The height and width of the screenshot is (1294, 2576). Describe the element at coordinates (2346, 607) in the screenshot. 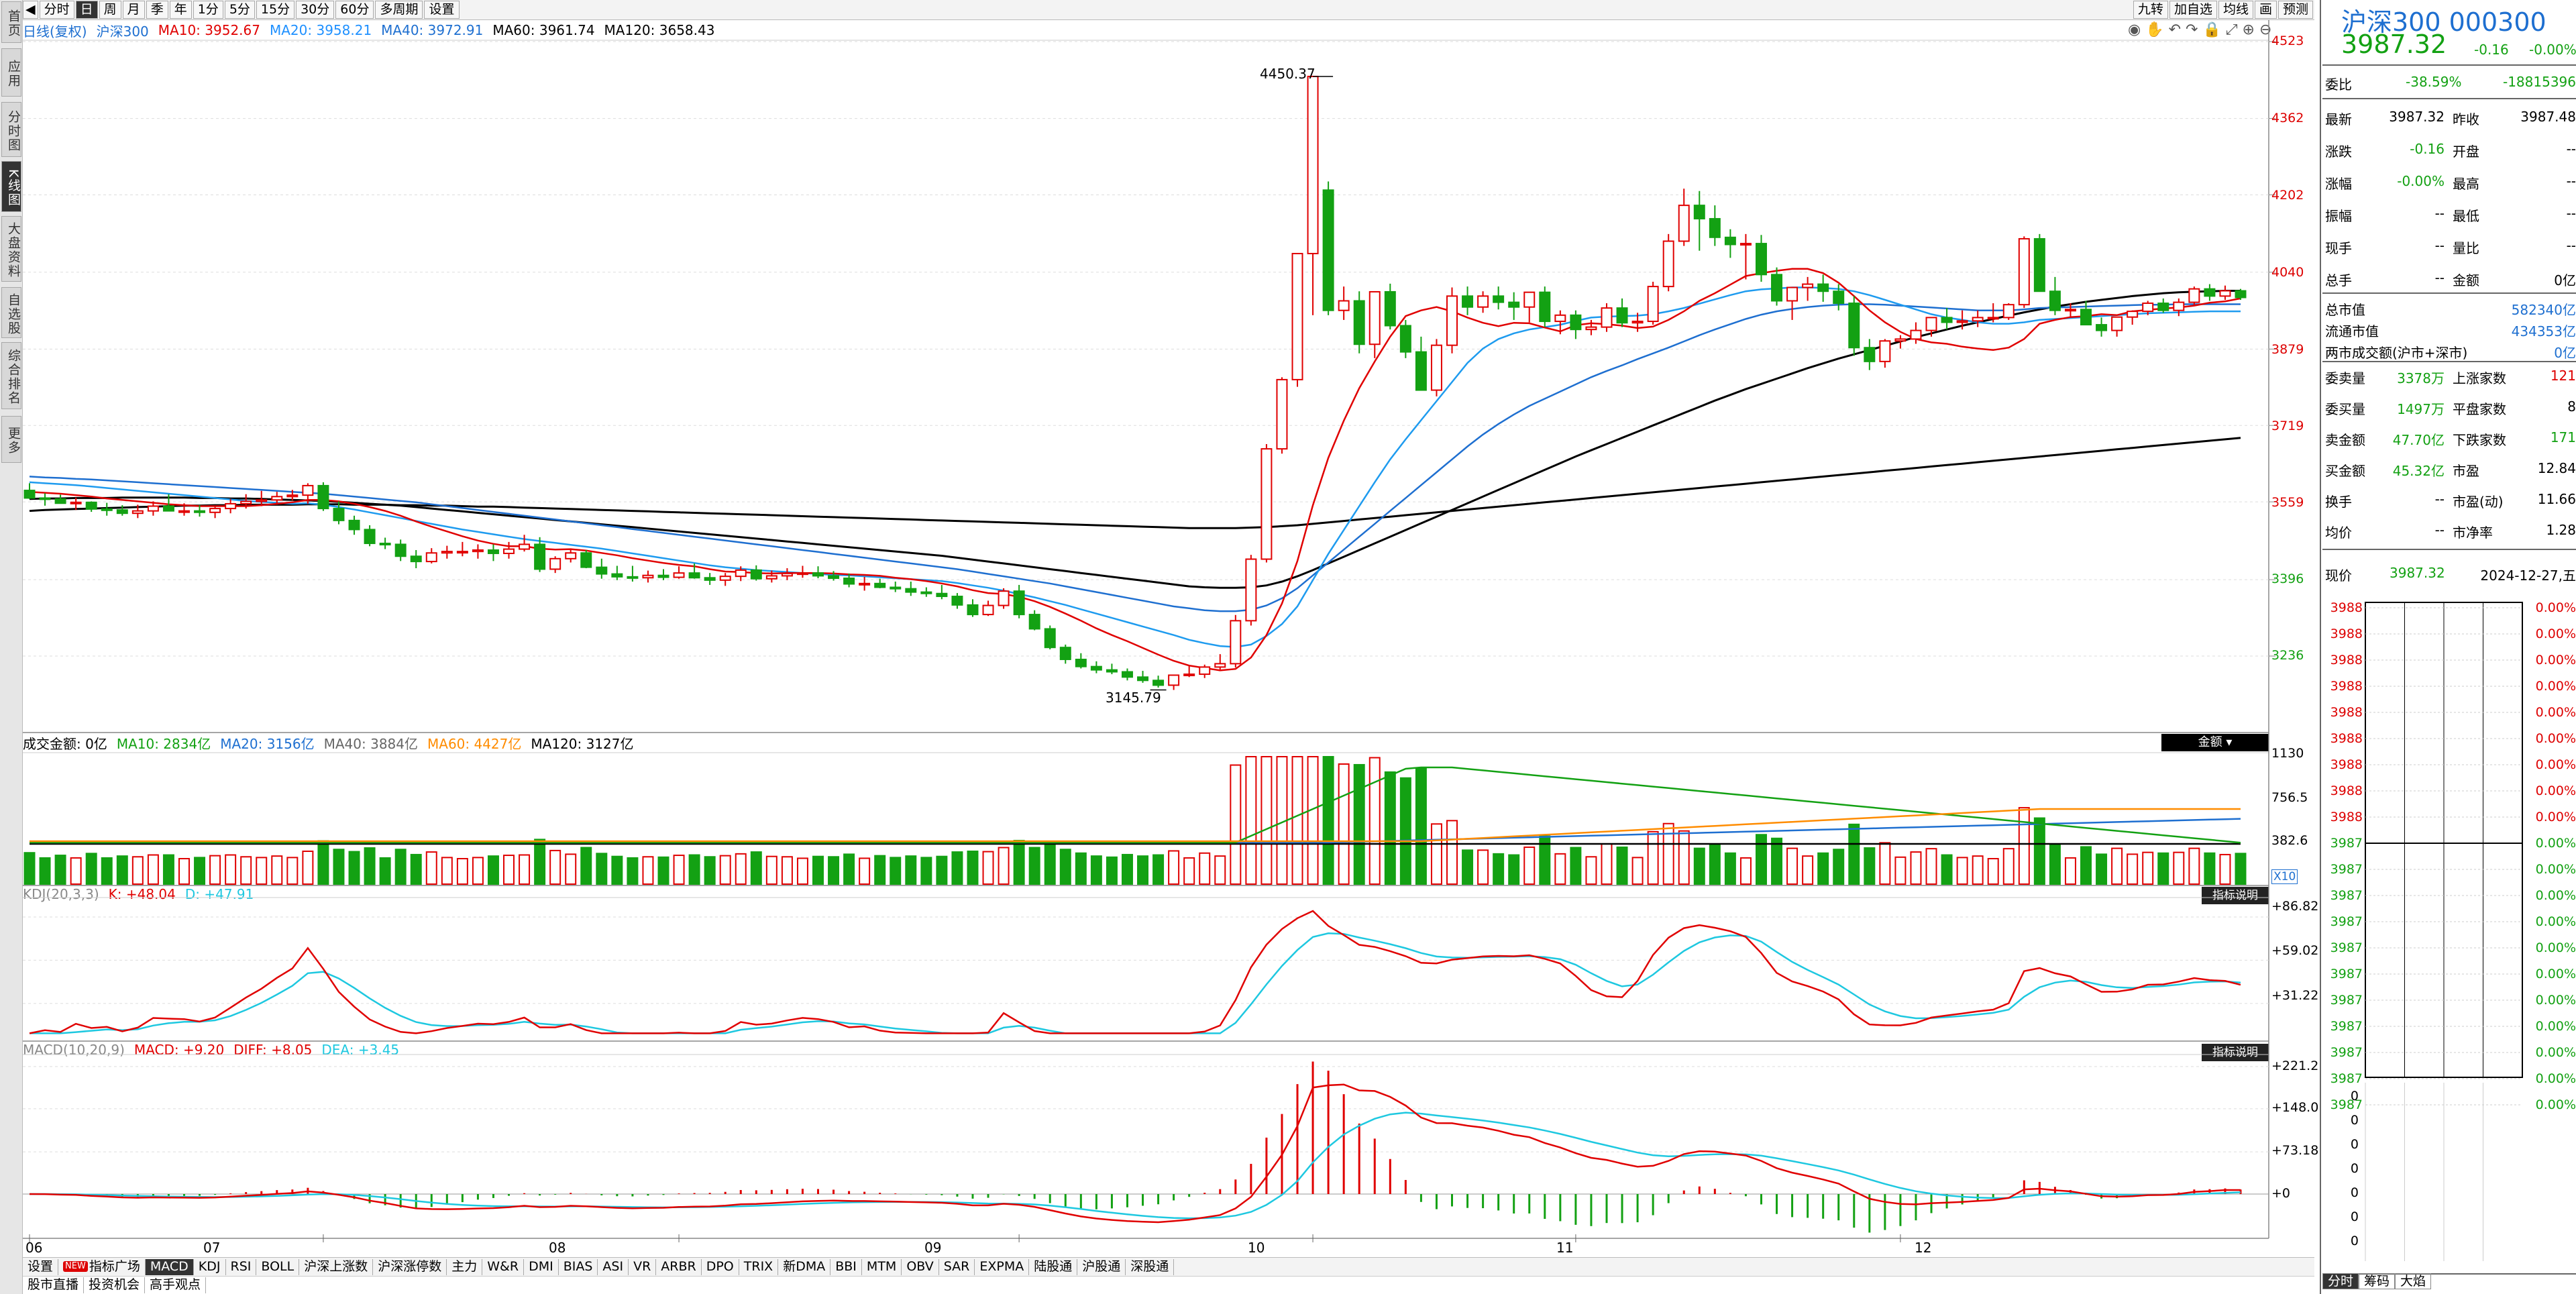

I see `mini-price-tick: 3988` at that location.